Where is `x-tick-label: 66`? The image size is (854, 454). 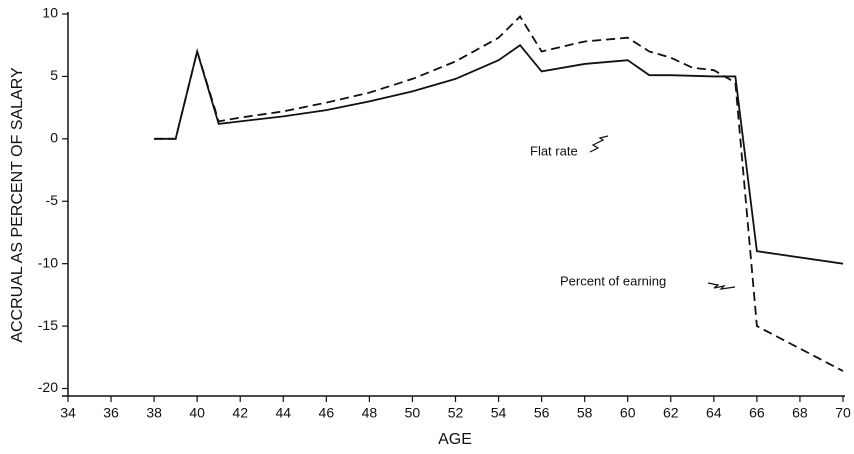 x-tick-label: 66 is located at coordinates (757, 413).